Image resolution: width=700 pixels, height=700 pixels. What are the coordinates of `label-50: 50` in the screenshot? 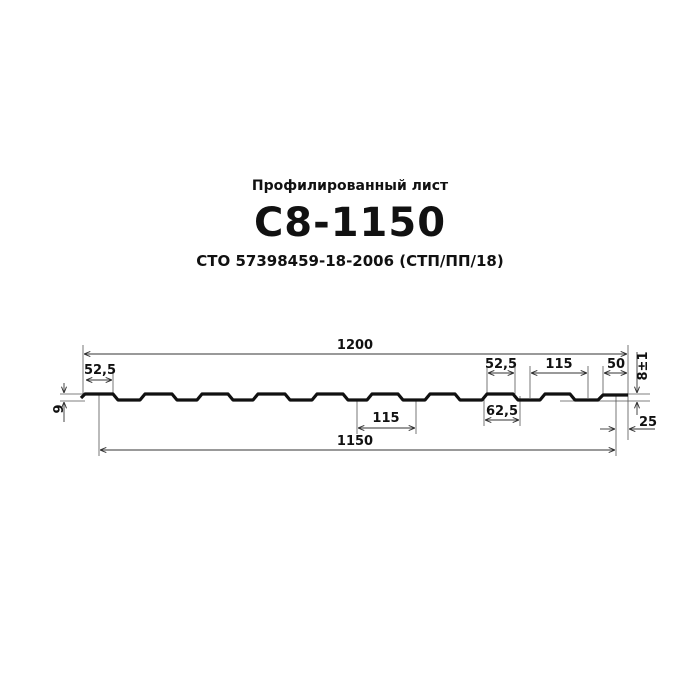 It's located at (616, 364).